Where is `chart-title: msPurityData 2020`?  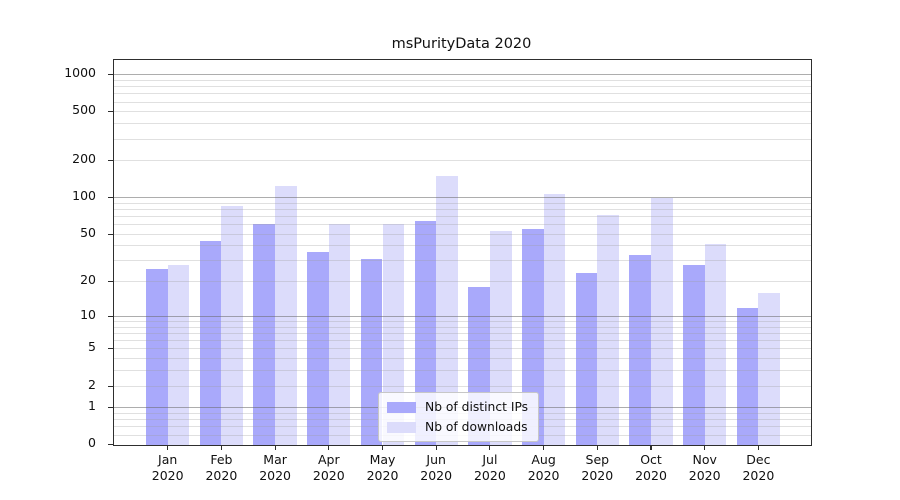 chart-title: msPurityData 2020 is located at coordinates (461, 44).